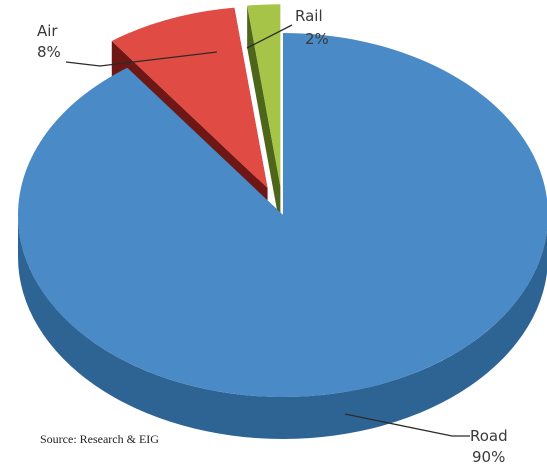  What do you see at coordinates (49, 52) in the screenshot?
I see `value-label-air: 8%` at bounding box center [49, 52].